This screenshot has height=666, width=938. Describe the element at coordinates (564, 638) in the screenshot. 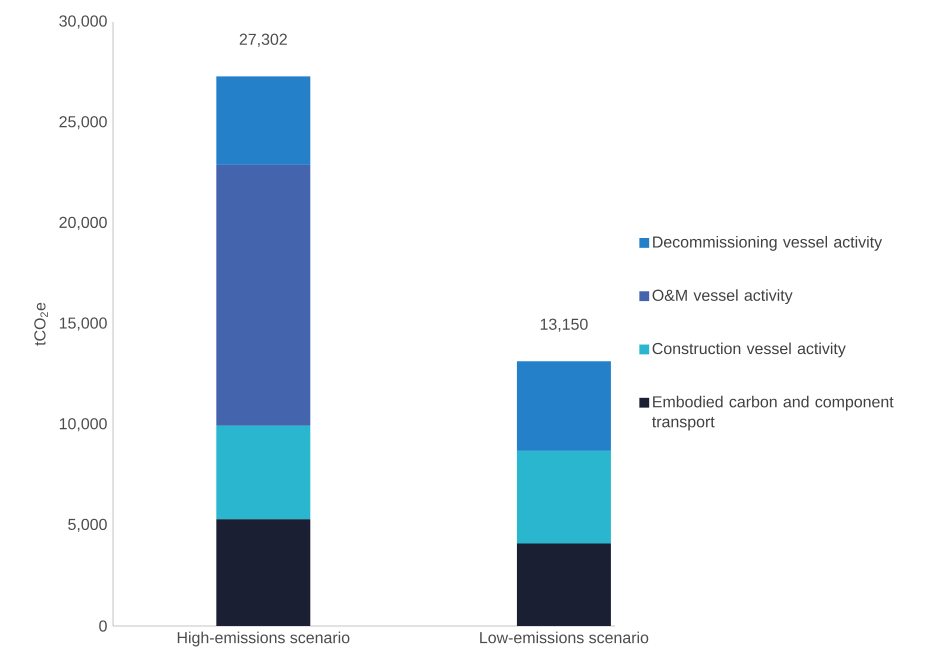

I see `x-tick-label: Low-emissions scenario` at that location.